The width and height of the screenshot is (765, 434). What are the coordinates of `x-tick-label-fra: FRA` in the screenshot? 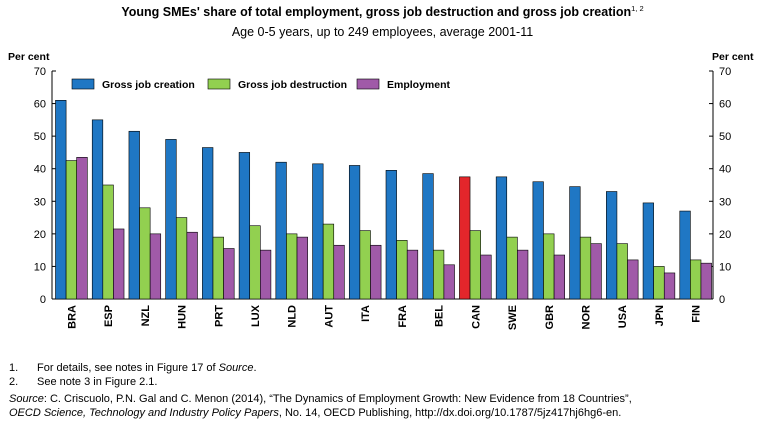 It's located at (403, 316).